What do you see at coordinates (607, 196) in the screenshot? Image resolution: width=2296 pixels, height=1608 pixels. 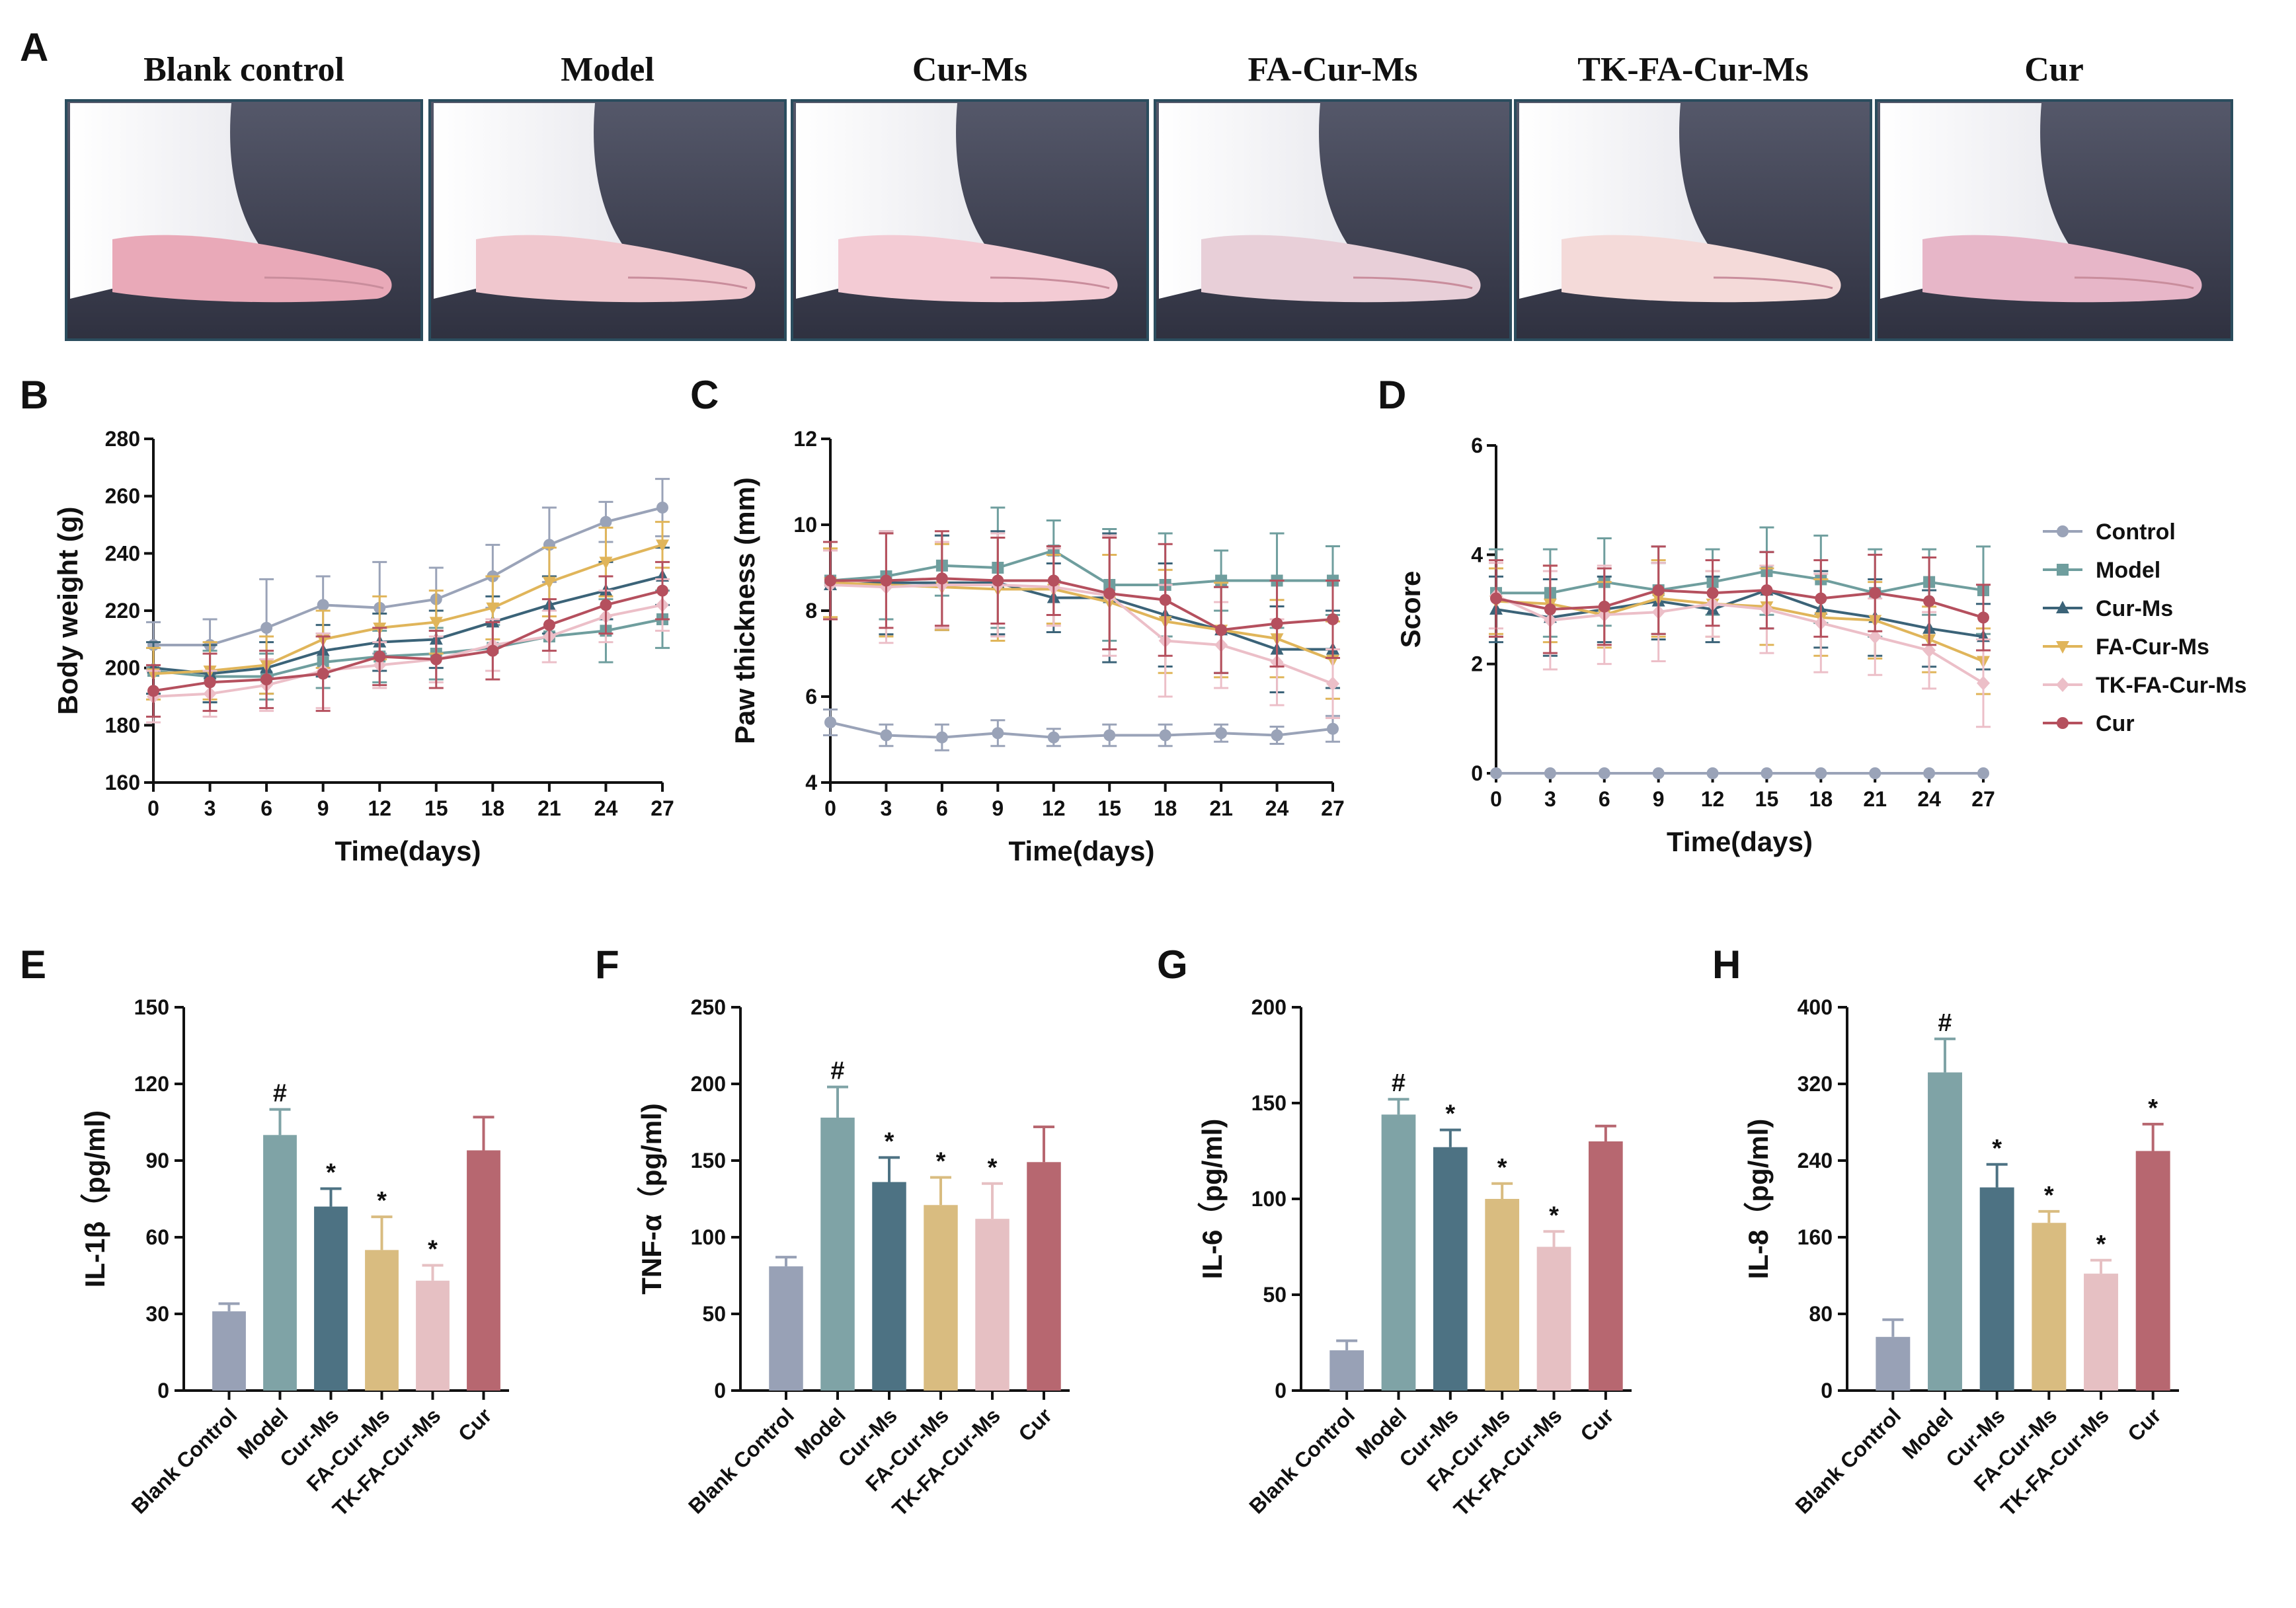 I see `photo-model: Model` at bounding box center [607, 196].